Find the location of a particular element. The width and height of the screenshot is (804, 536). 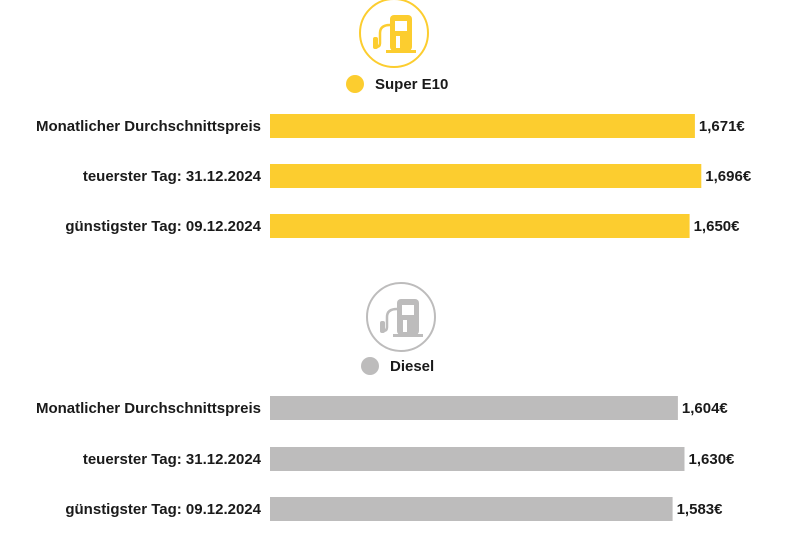

bar-diesel-cheapest-day is located at coordinates (471, 509).